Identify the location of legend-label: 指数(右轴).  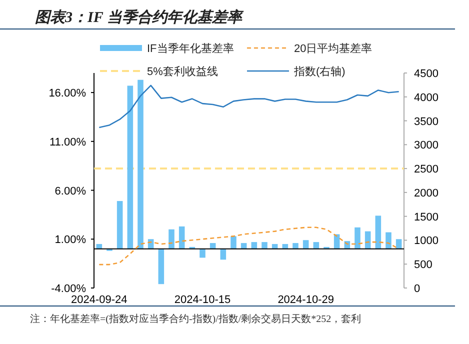
(319, 71).